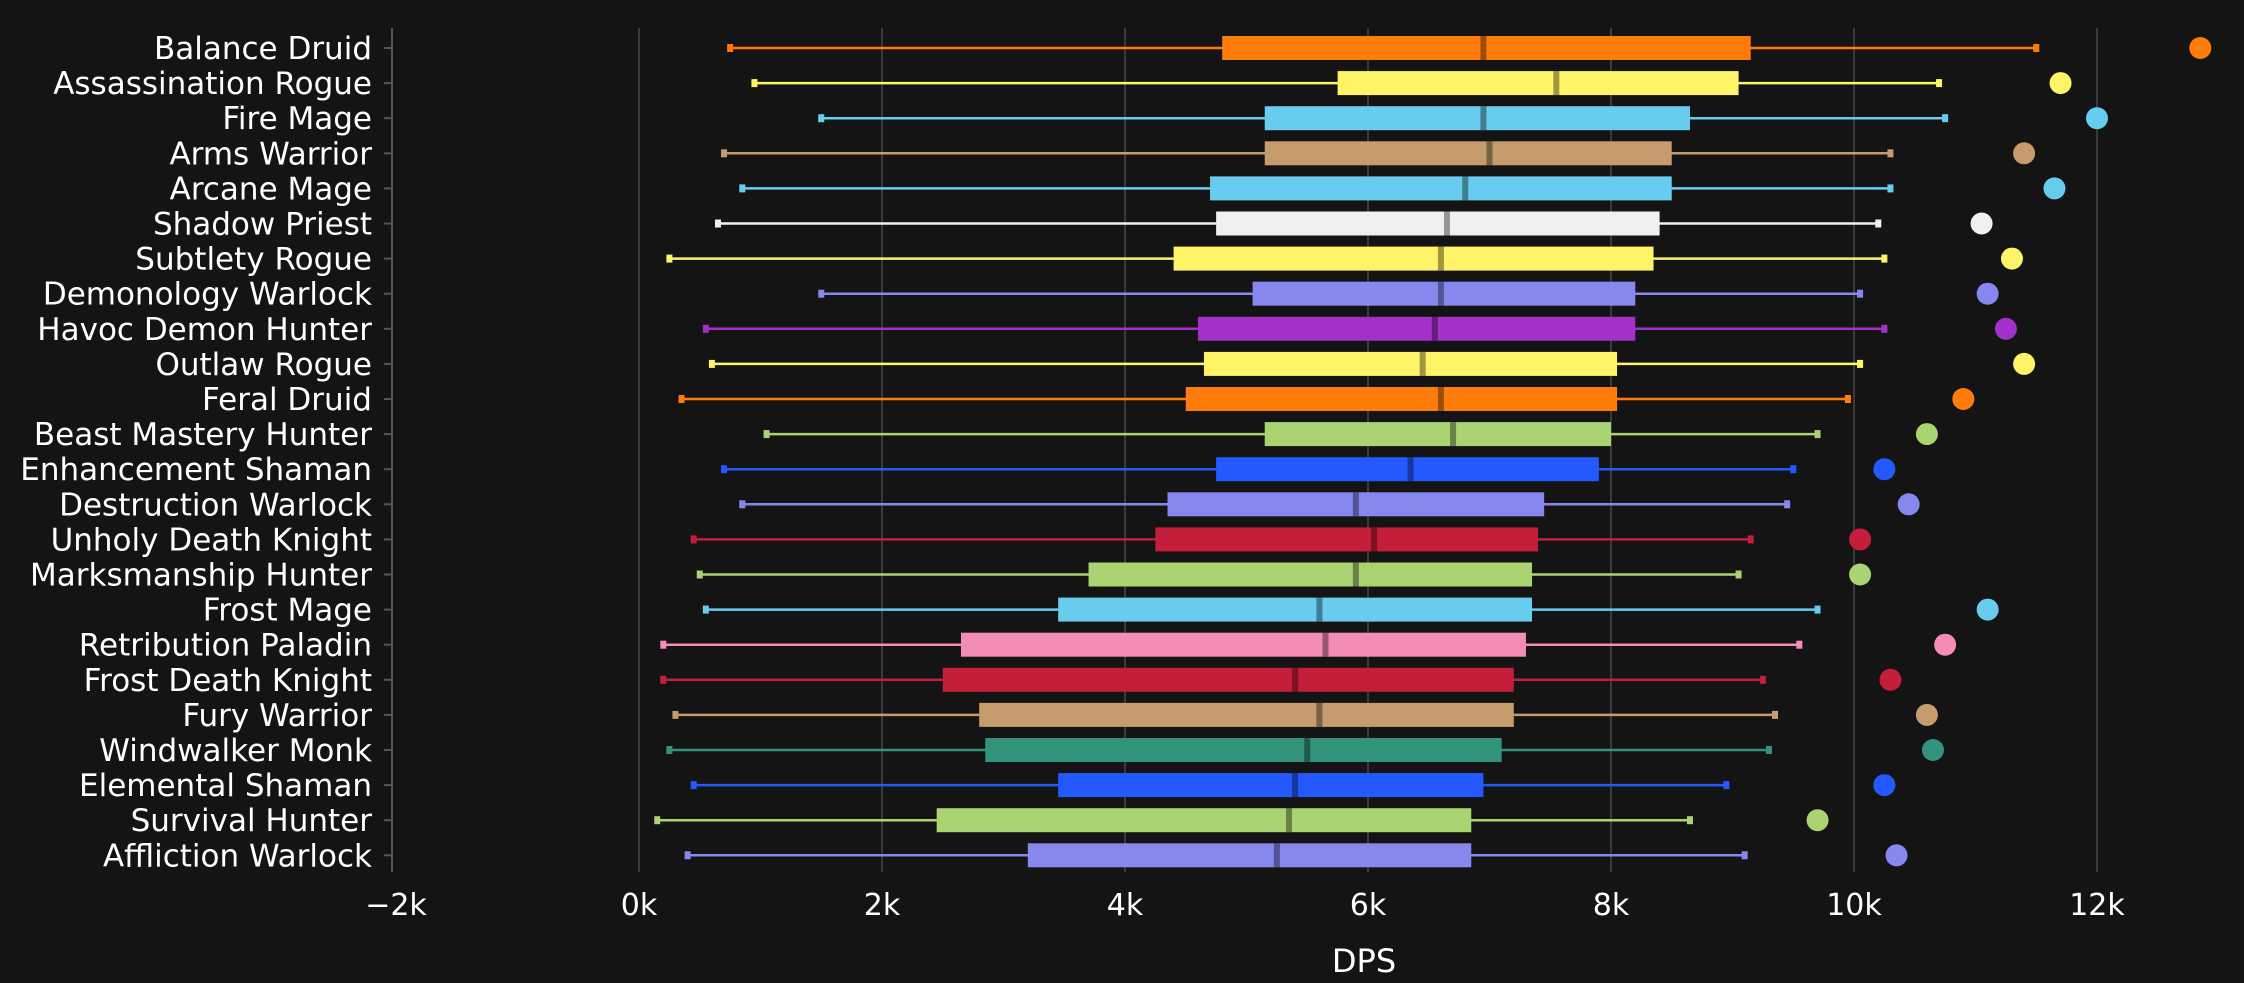  What do you see at coordinates (1411, 83) in the screenshot?
I see `box-assassination-rogue` at bounding box center [1411, 83].